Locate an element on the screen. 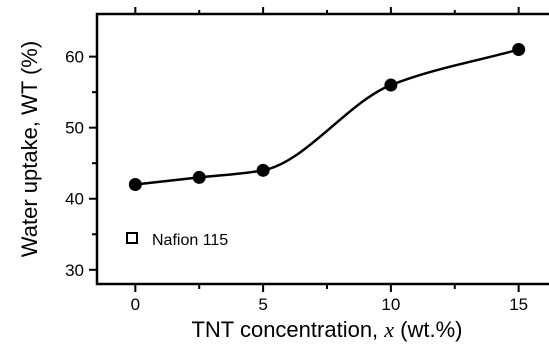 The image size is (549, 348). x-tick-label: 15 is located at coordinates (518, 304).